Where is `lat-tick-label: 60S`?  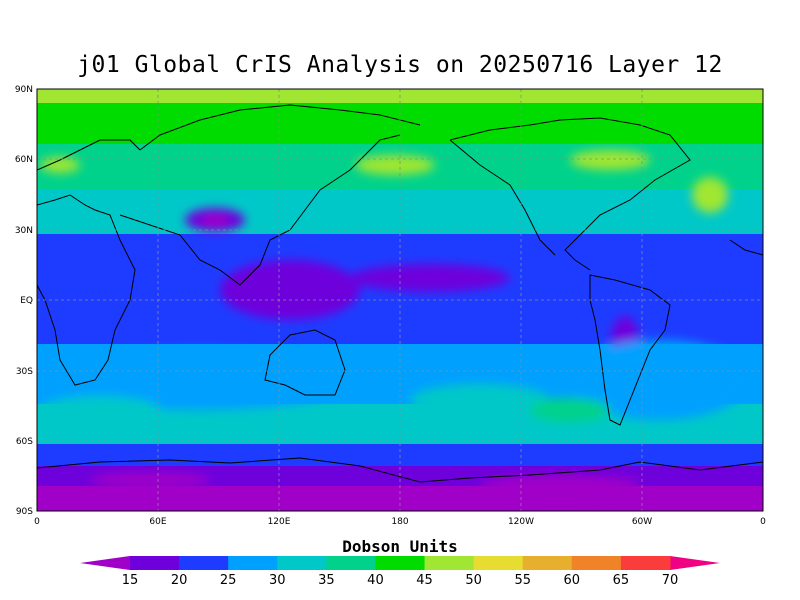
lat-tick-label: 60S is located at coordinates (24, 442).